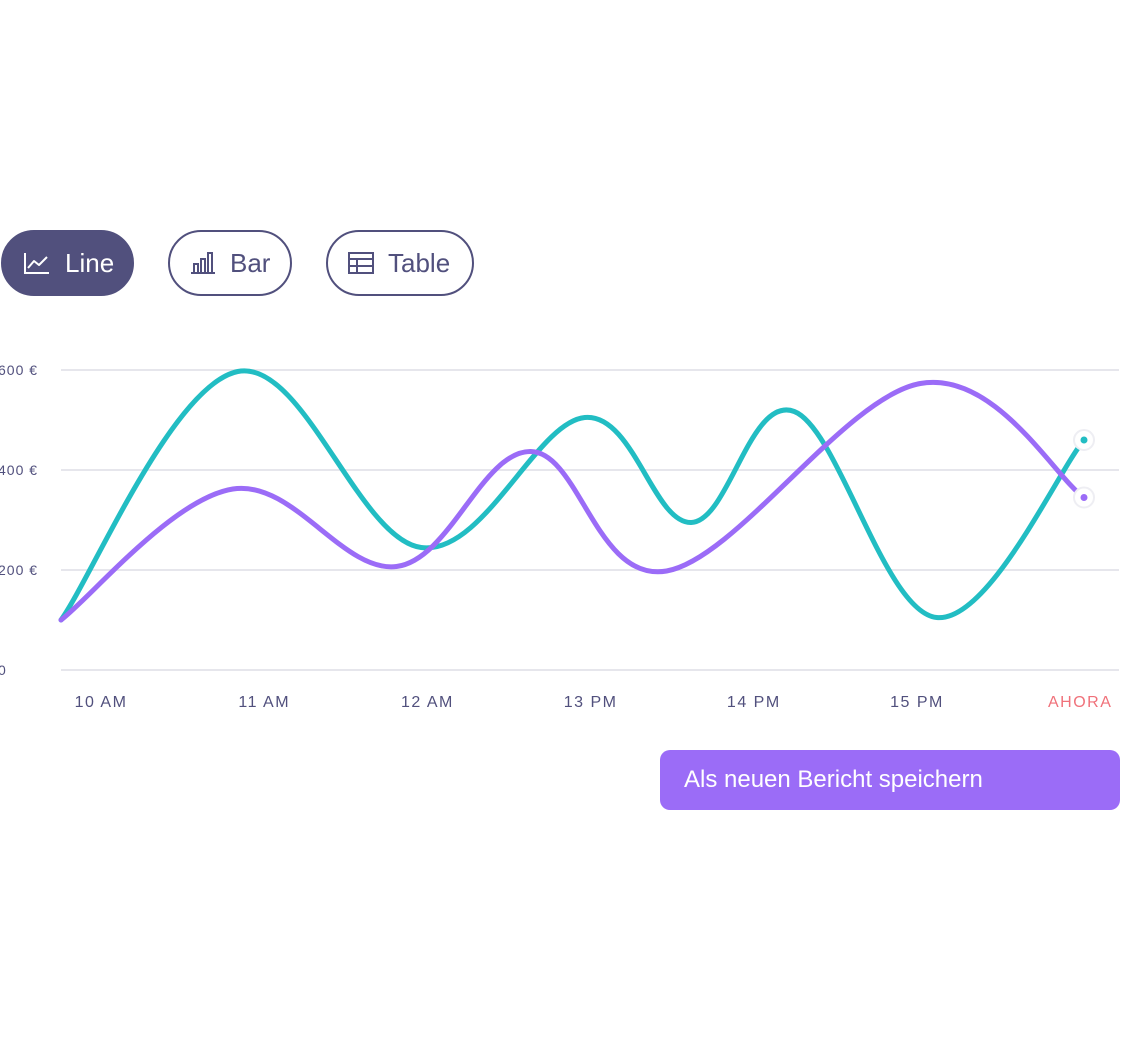 This screenshot has width=1121, height=1060. Describe the element at coordinates (754, 702) in the screenshot. I see `x-tick-label: 14 PM` at that location.